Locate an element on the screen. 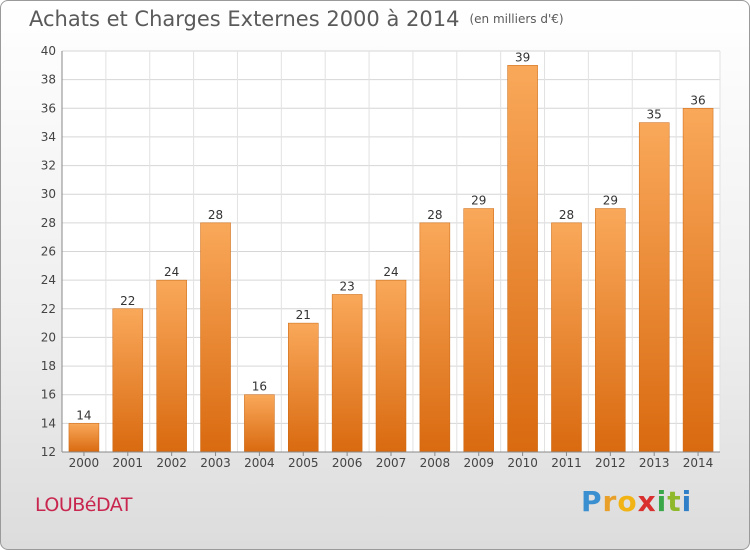 The height and width of the screenshot is (550, 750). data-label-2006: 23 is located at coordinates (346, 286).